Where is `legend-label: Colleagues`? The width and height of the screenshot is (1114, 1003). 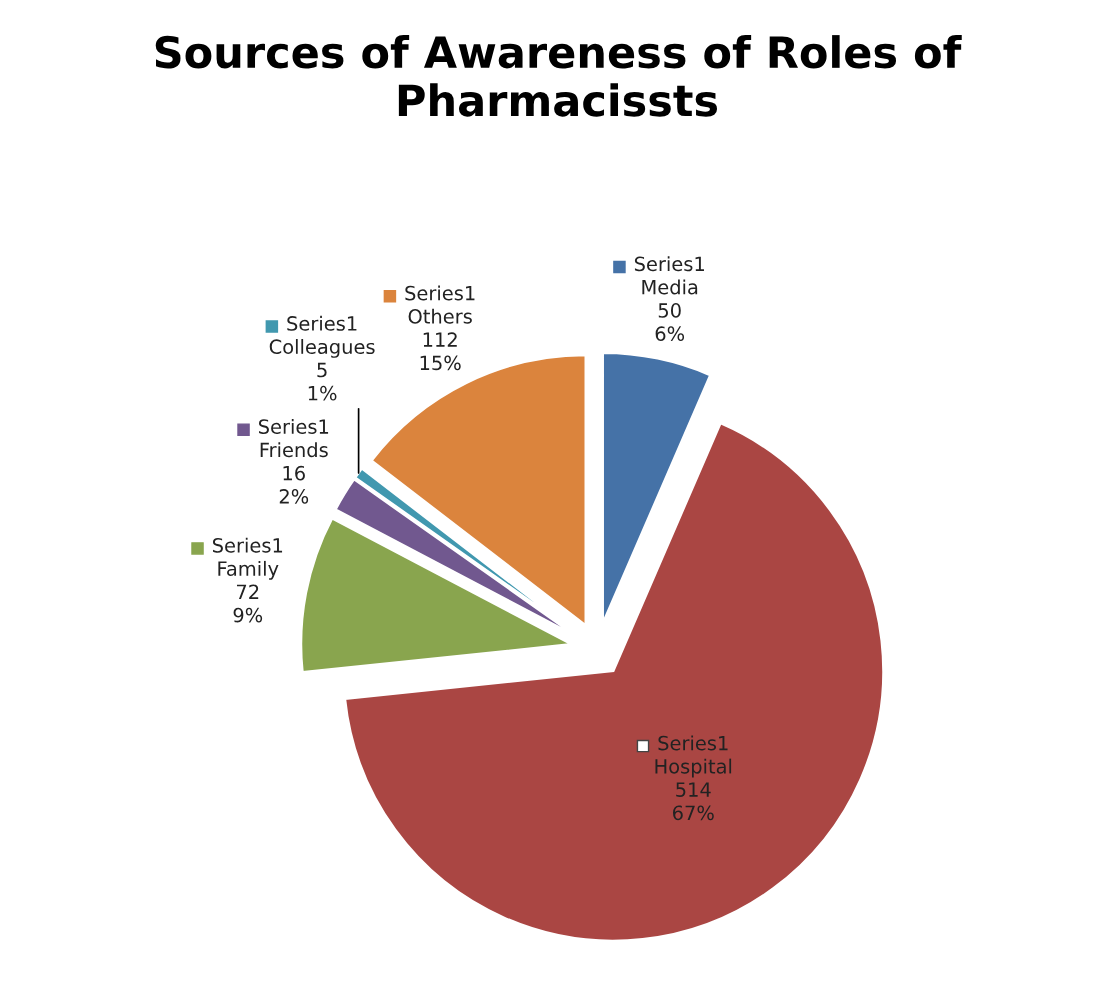
legend-label: Colleagues is located at coordinates (322, 348).